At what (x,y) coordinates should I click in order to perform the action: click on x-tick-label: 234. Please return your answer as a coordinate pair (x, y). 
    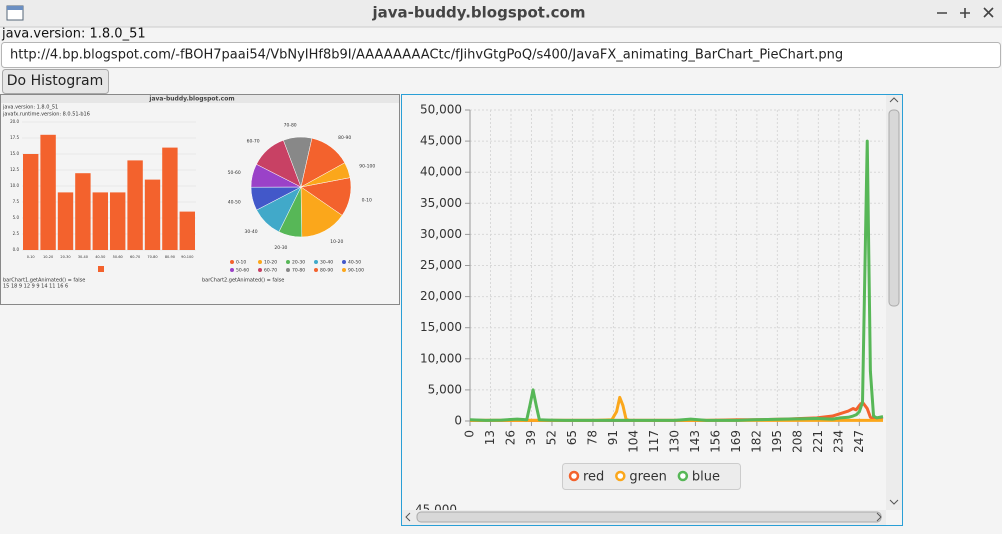
    Looking at the image, I should click on (838, 441).